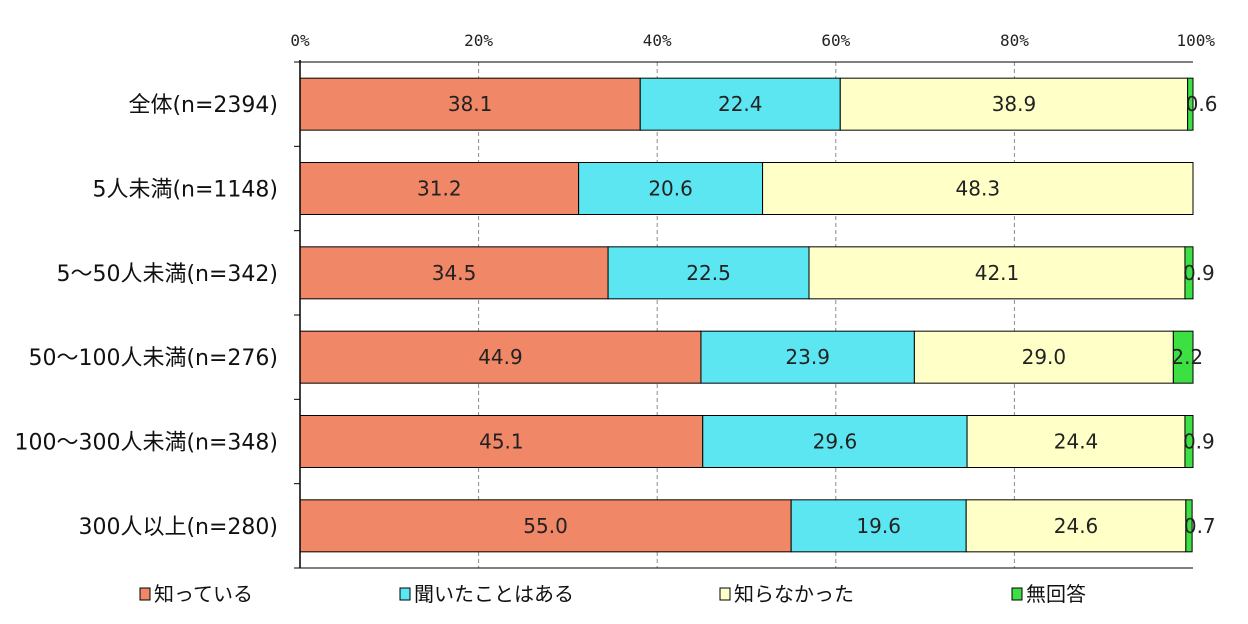  I want to click on data-label: 34.5, so click(454, 273).